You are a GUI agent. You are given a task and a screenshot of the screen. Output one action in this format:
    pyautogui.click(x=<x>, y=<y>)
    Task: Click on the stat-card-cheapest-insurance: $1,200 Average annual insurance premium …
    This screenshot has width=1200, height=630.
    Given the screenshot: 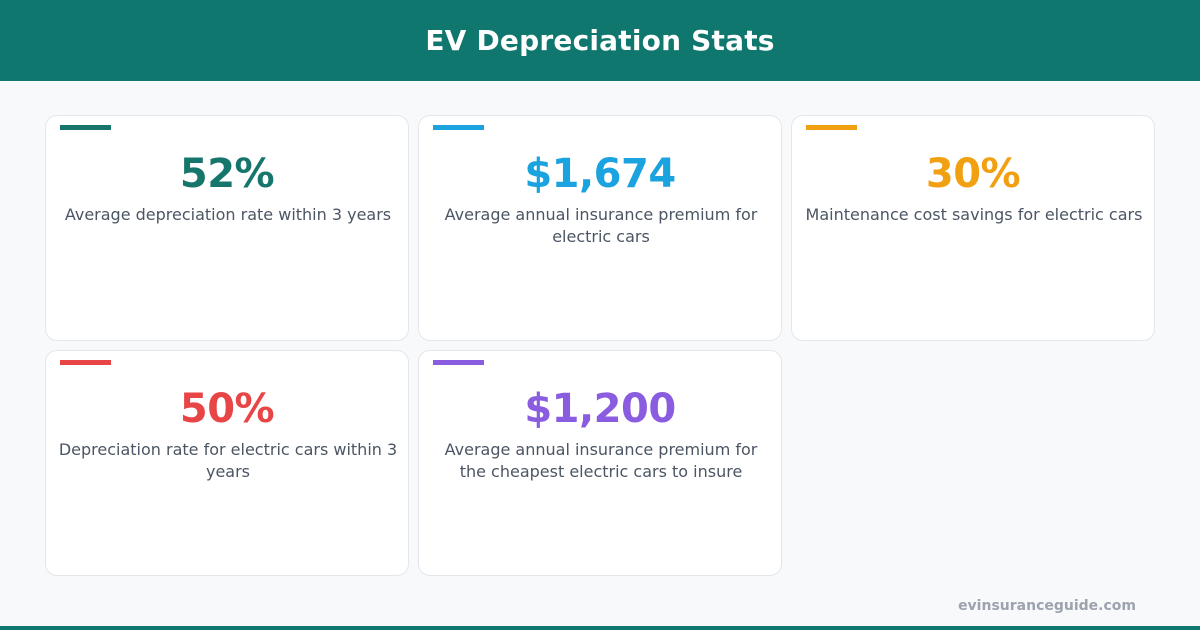 What is the action you would take?
    pyautogui.click(x=600, y=463)
    